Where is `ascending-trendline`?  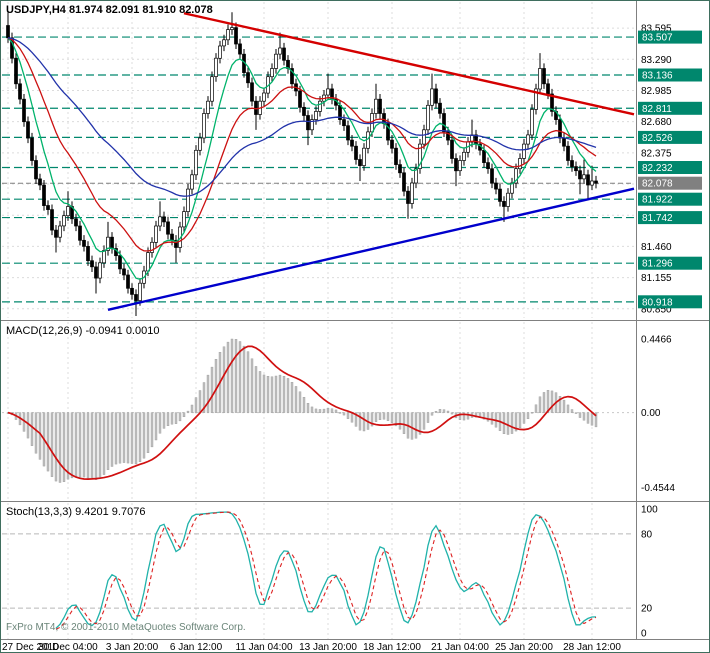 ascending-trendline is located at coordinates (371, 249).